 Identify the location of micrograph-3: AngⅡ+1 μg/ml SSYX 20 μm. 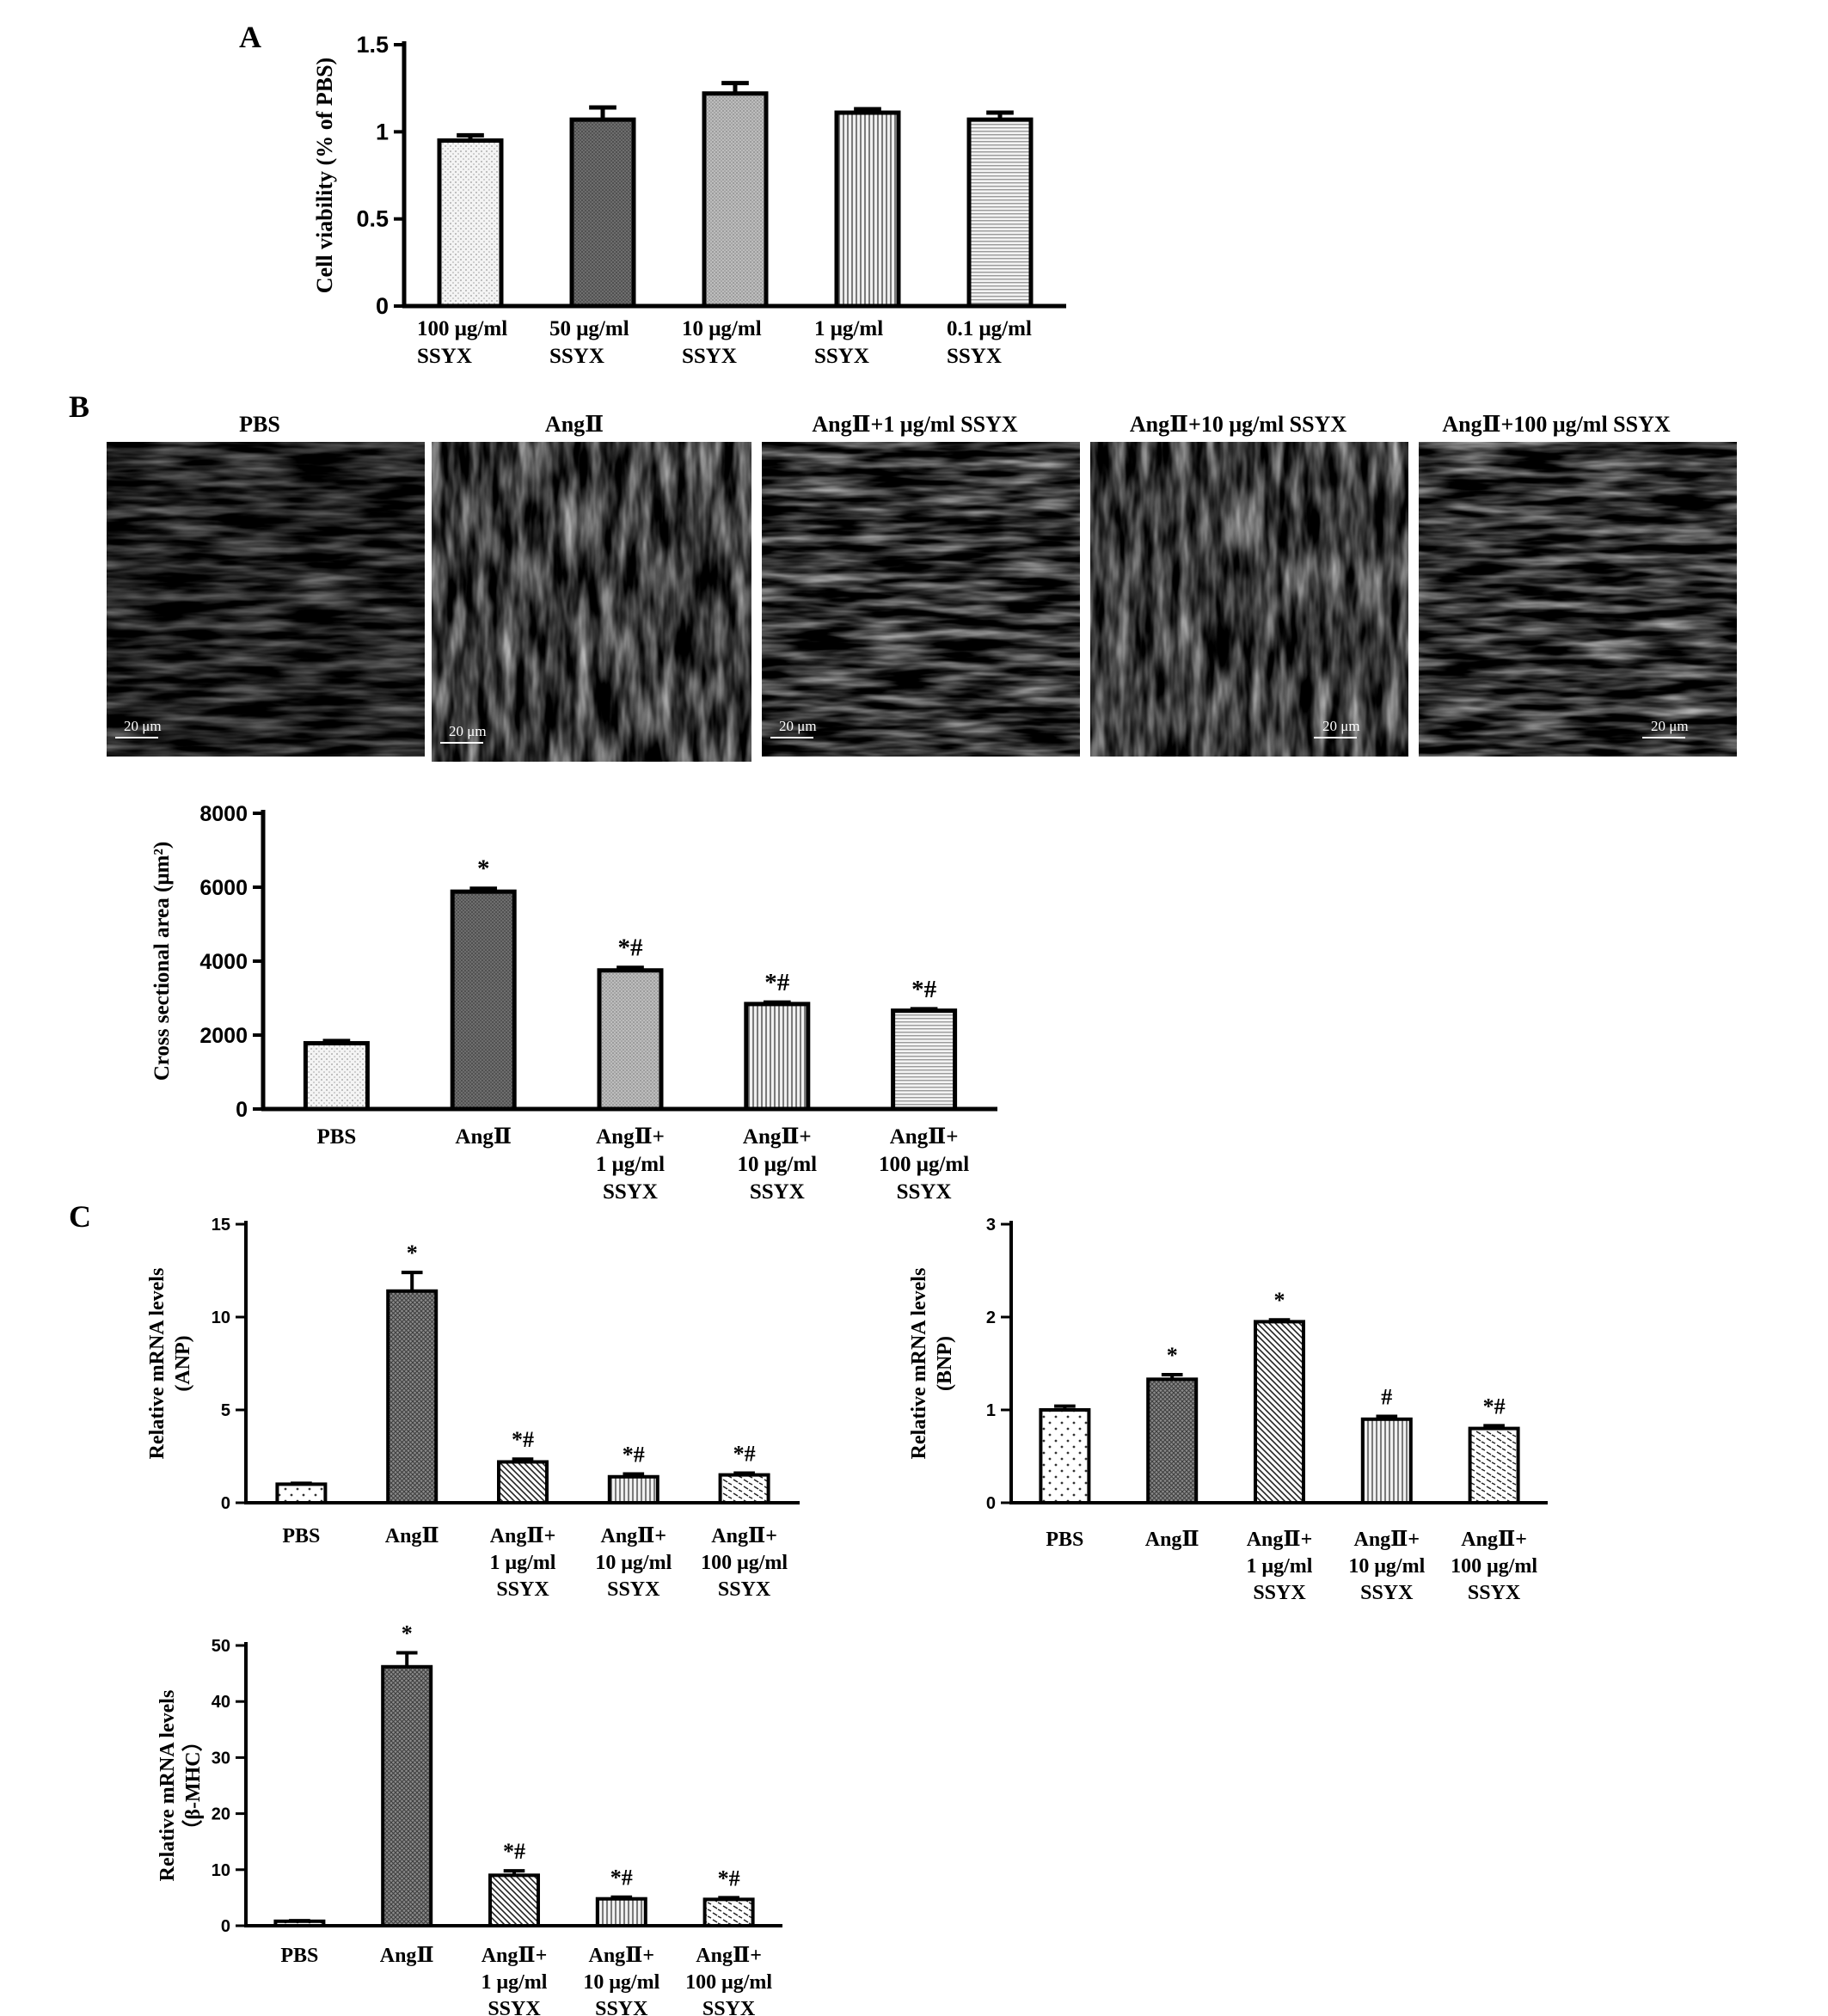
(921, 584).